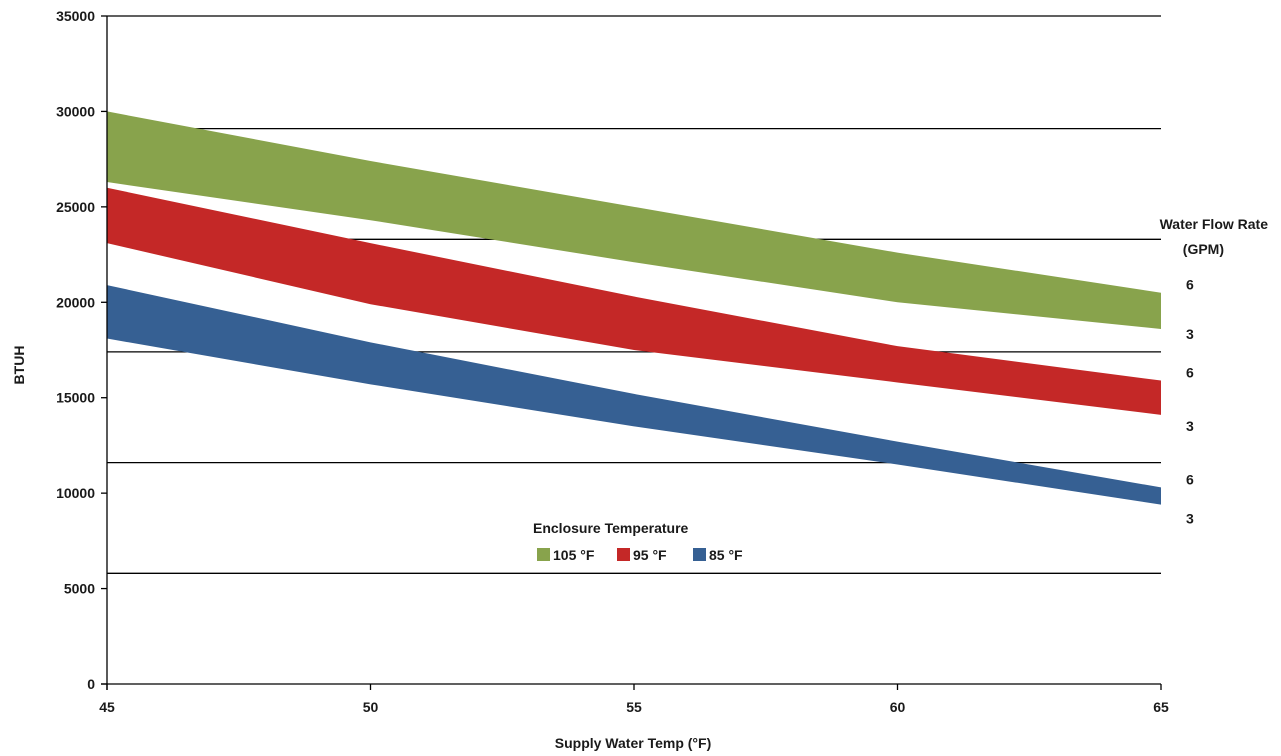 Image resolution: width=1281 pixels, height=756 pixels. I want to click on x-tick-label: 45, so click(107, 707).